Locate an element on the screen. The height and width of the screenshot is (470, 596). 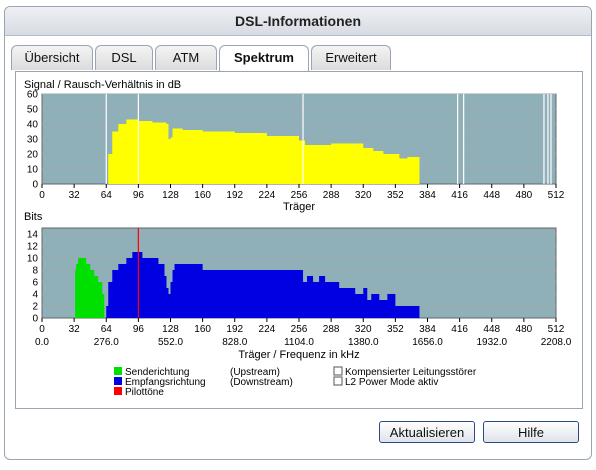
freq-tick: 1380.0 is located at coordinates (363, 342).